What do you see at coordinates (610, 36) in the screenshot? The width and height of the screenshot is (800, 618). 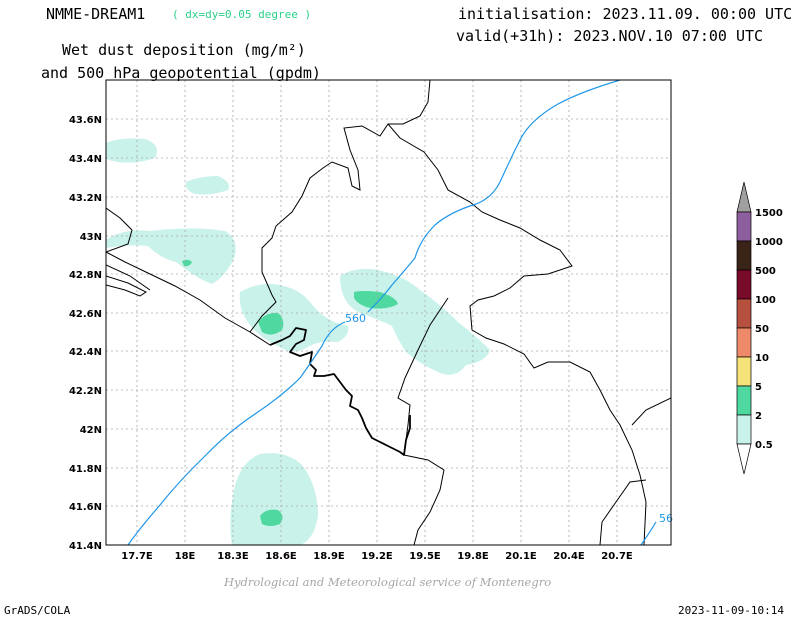 I see `valid-time: valid(+31h): 2023.NOV.10 07:00 UTC` at bounding box center [610, 36].